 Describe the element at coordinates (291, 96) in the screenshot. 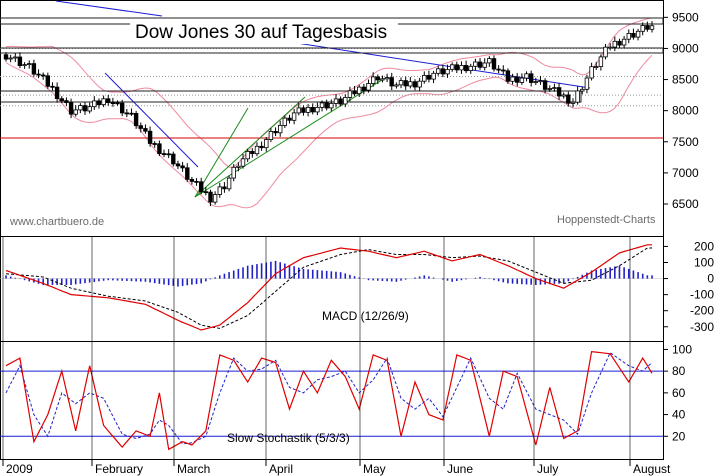

I see `support-box` at that location.